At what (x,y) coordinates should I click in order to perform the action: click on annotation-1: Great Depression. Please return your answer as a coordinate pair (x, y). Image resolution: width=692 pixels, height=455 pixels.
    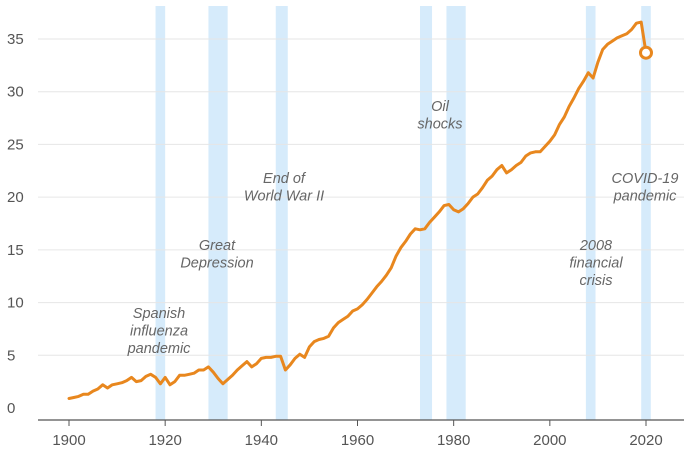
    Looking at the image, I should click on (216, 255).